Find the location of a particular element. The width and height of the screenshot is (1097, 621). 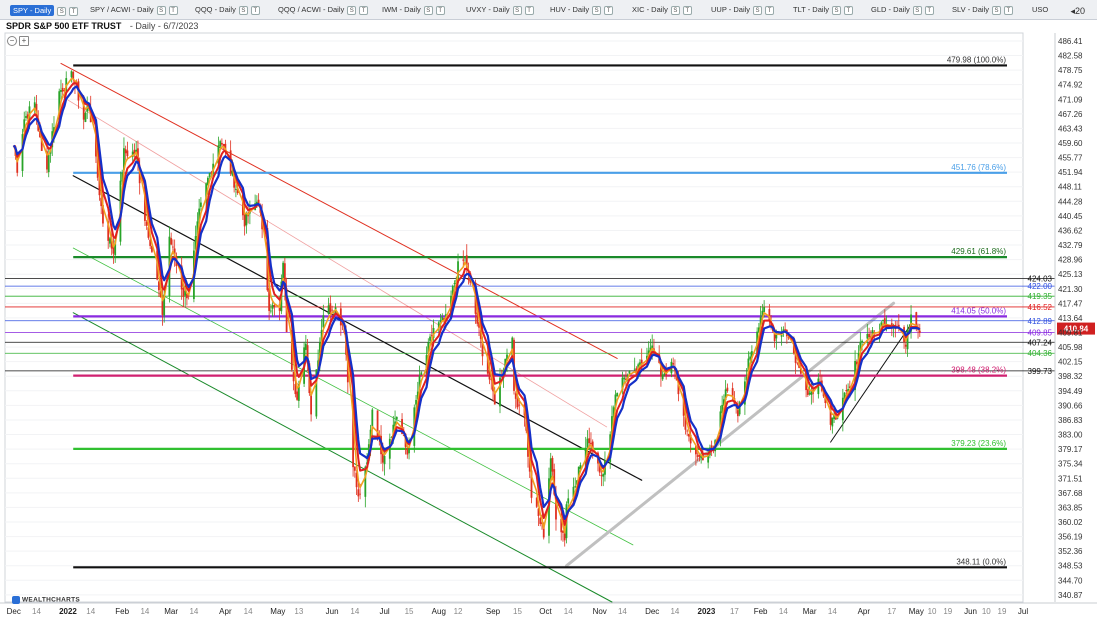

tab-1: SPY / ACWI - Daily S T is located at coordinates (134, 12).